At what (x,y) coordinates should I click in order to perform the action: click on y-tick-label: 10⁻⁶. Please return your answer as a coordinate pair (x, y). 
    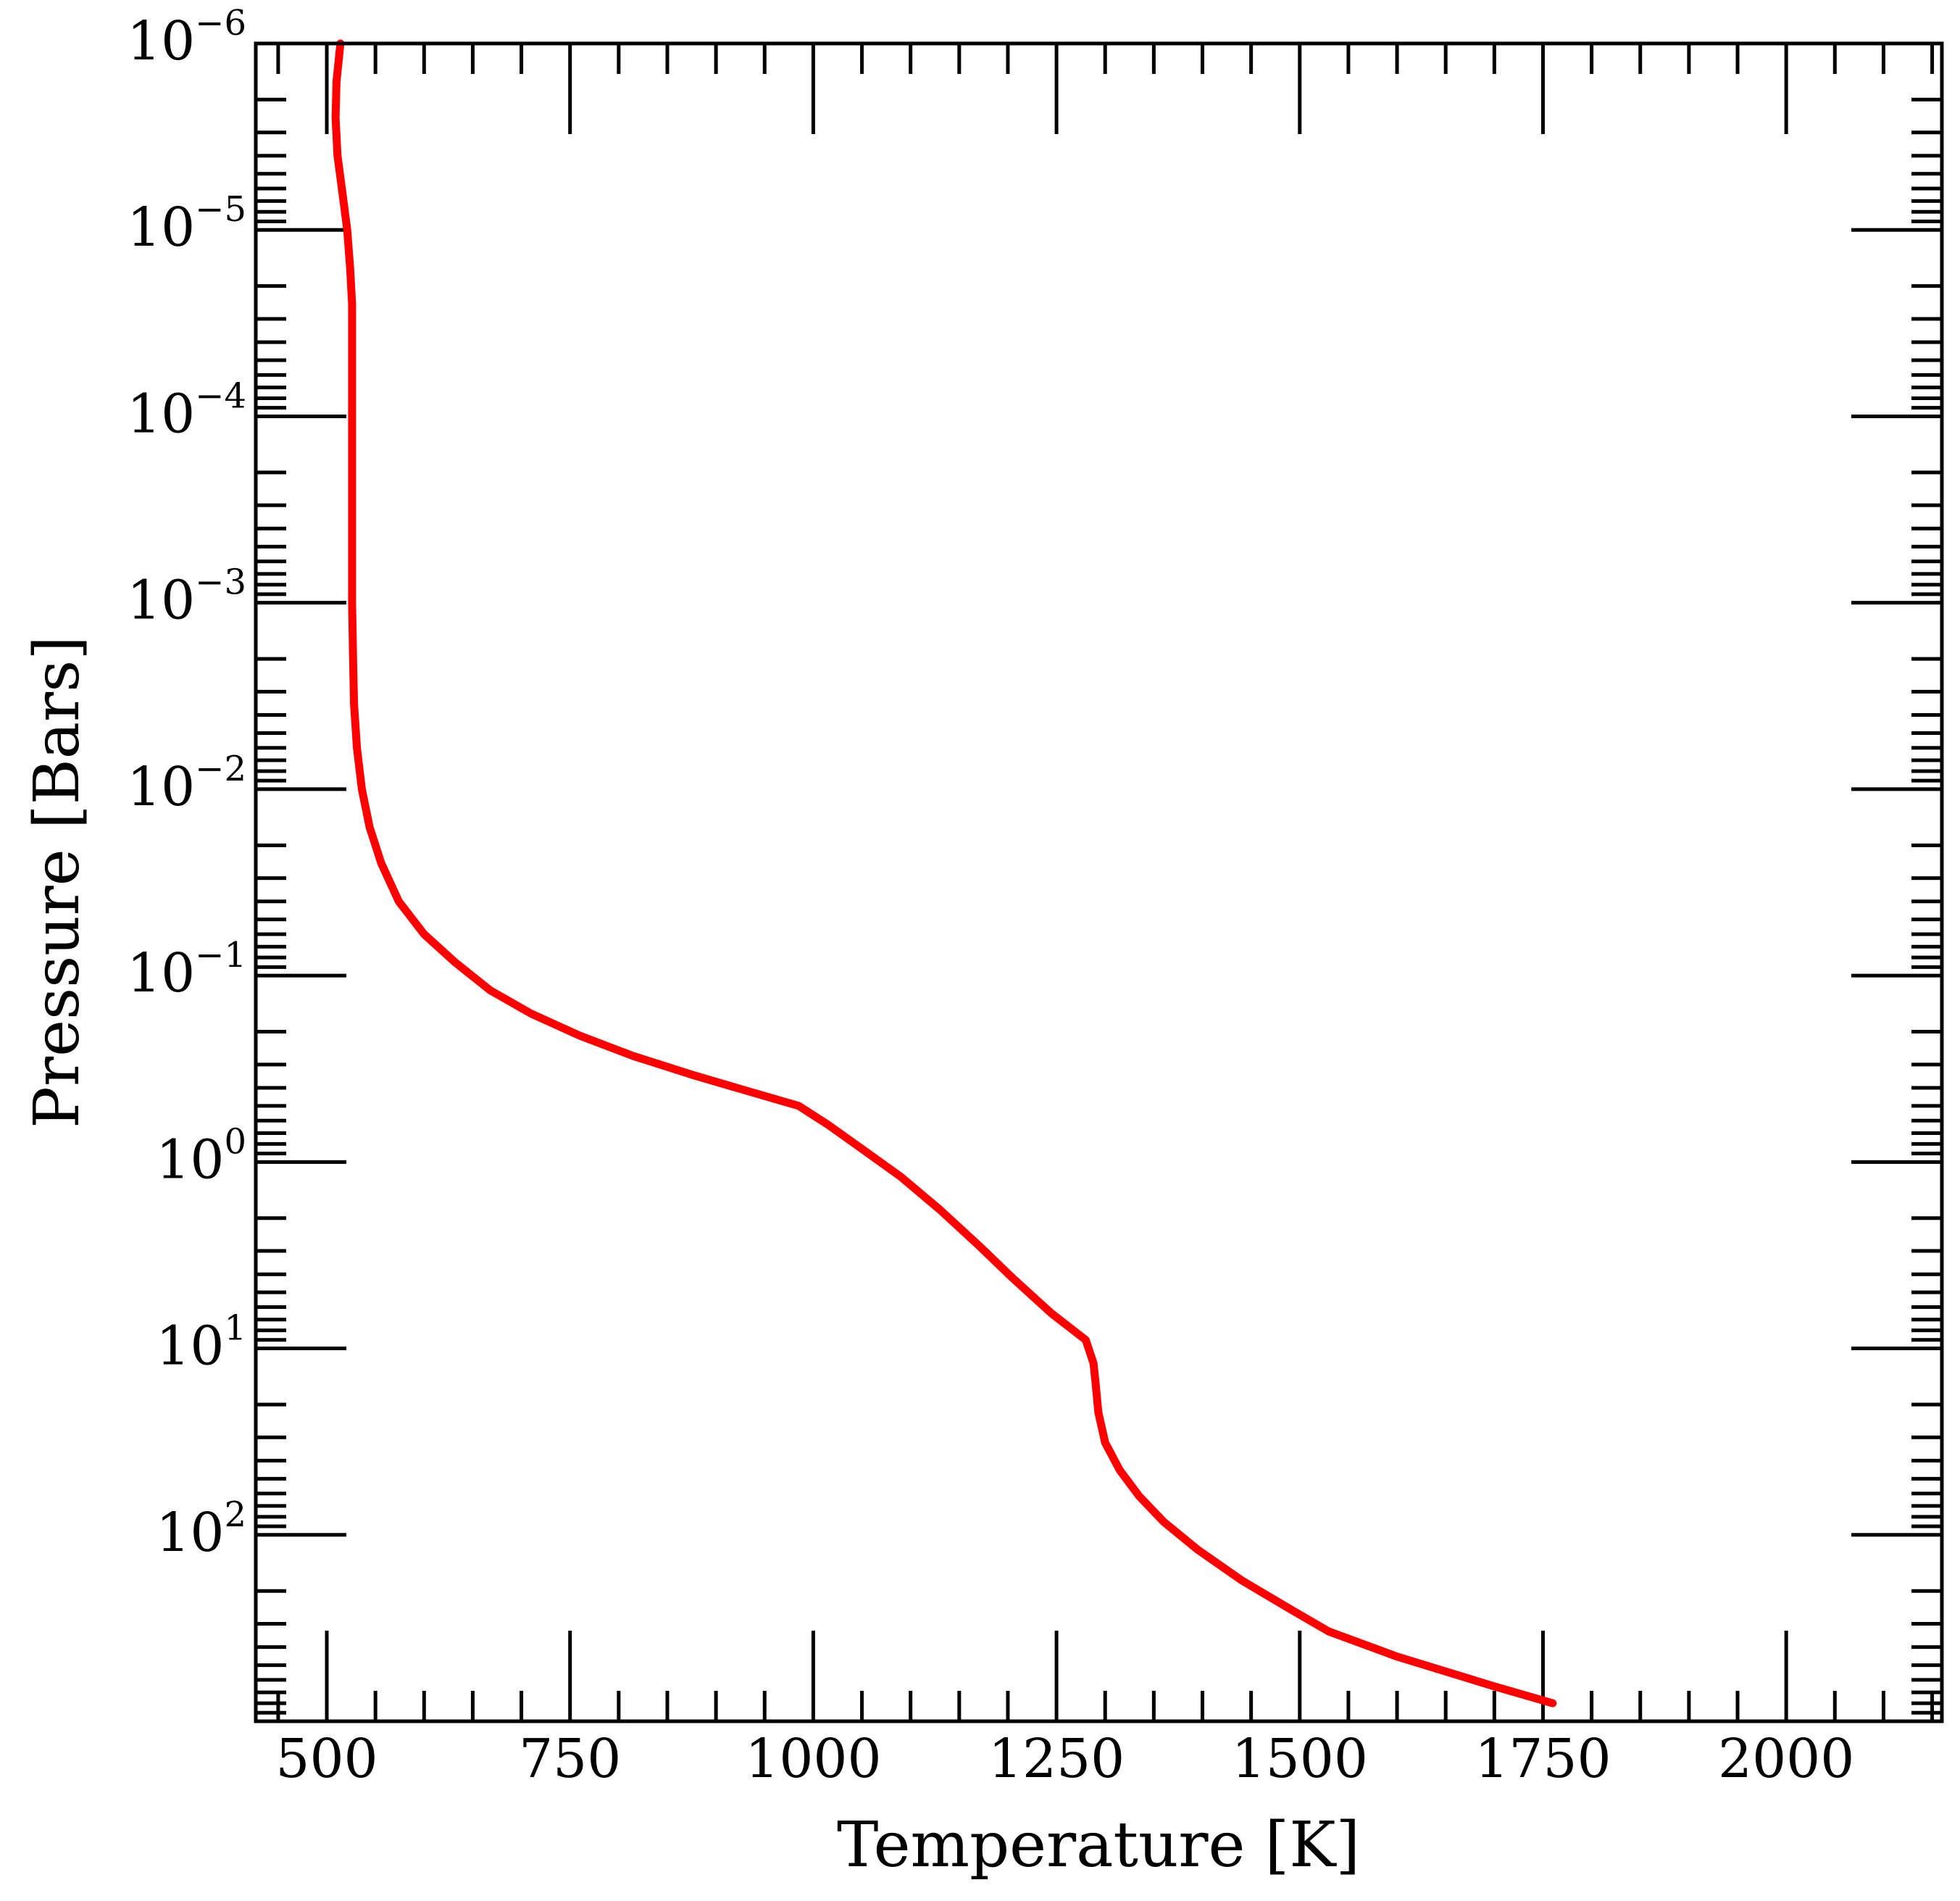
    Looking at the image, I should click on (186, 37).